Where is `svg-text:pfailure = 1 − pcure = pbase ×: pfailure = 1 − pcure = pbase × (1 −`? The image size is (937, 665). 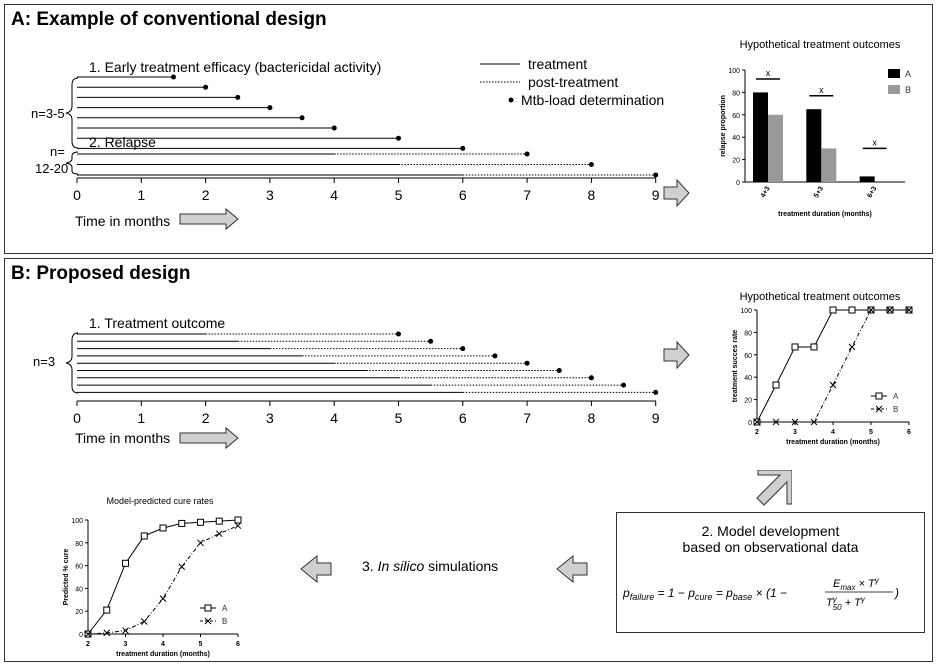 svg-text:pfailure = 1 − pcure = pbase ×: pfailure = 1 − pcure = pbase × (1 − is located at coordinates (705, 594).